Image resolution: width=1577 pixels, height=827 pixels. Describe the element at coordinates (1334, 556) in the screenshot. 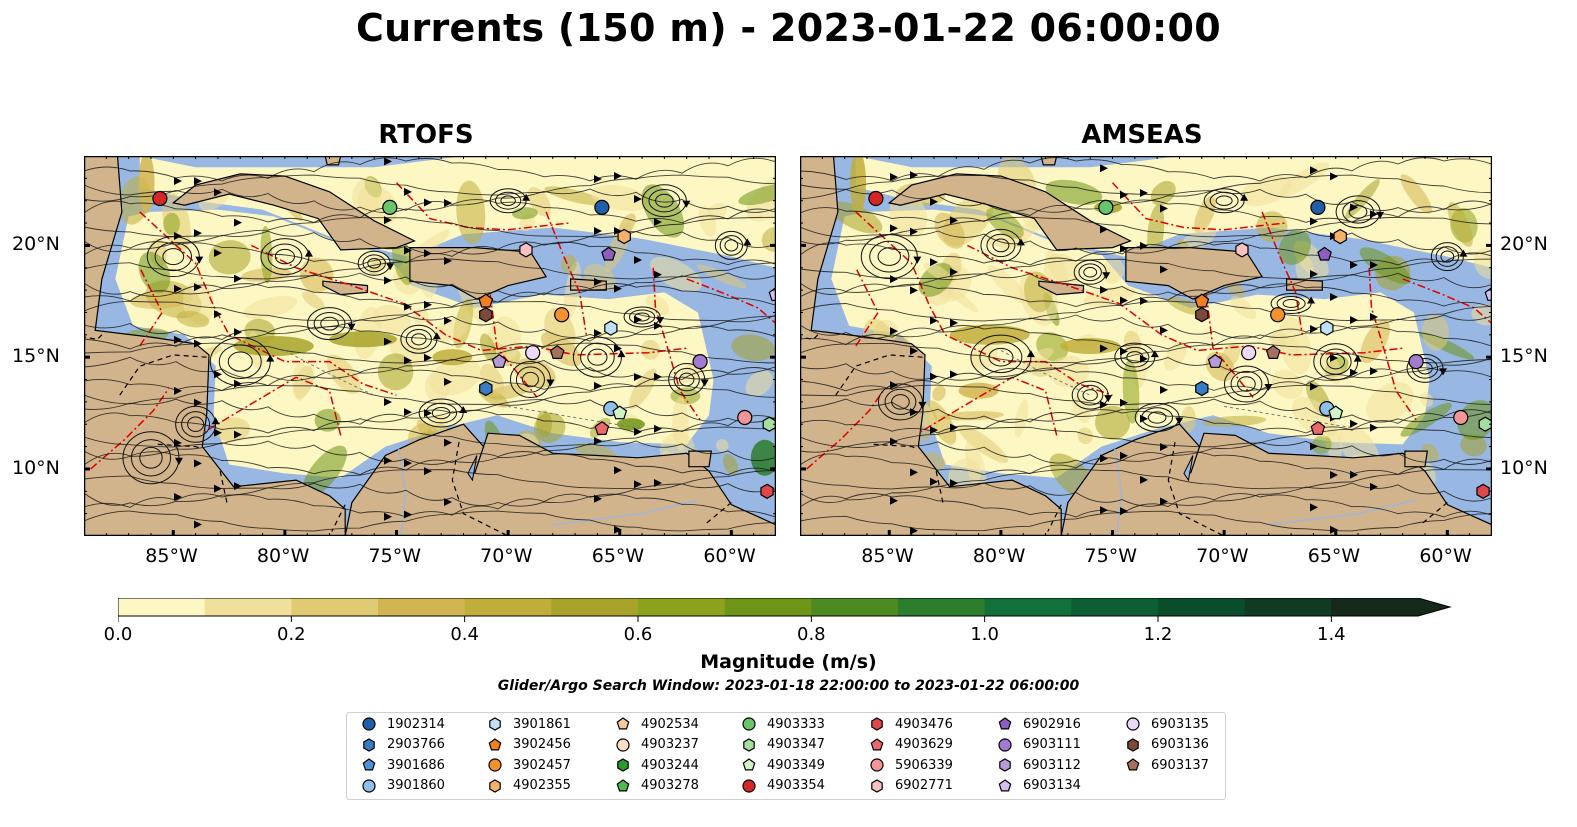

I see `lon-tick-label: 65°W` at that location.